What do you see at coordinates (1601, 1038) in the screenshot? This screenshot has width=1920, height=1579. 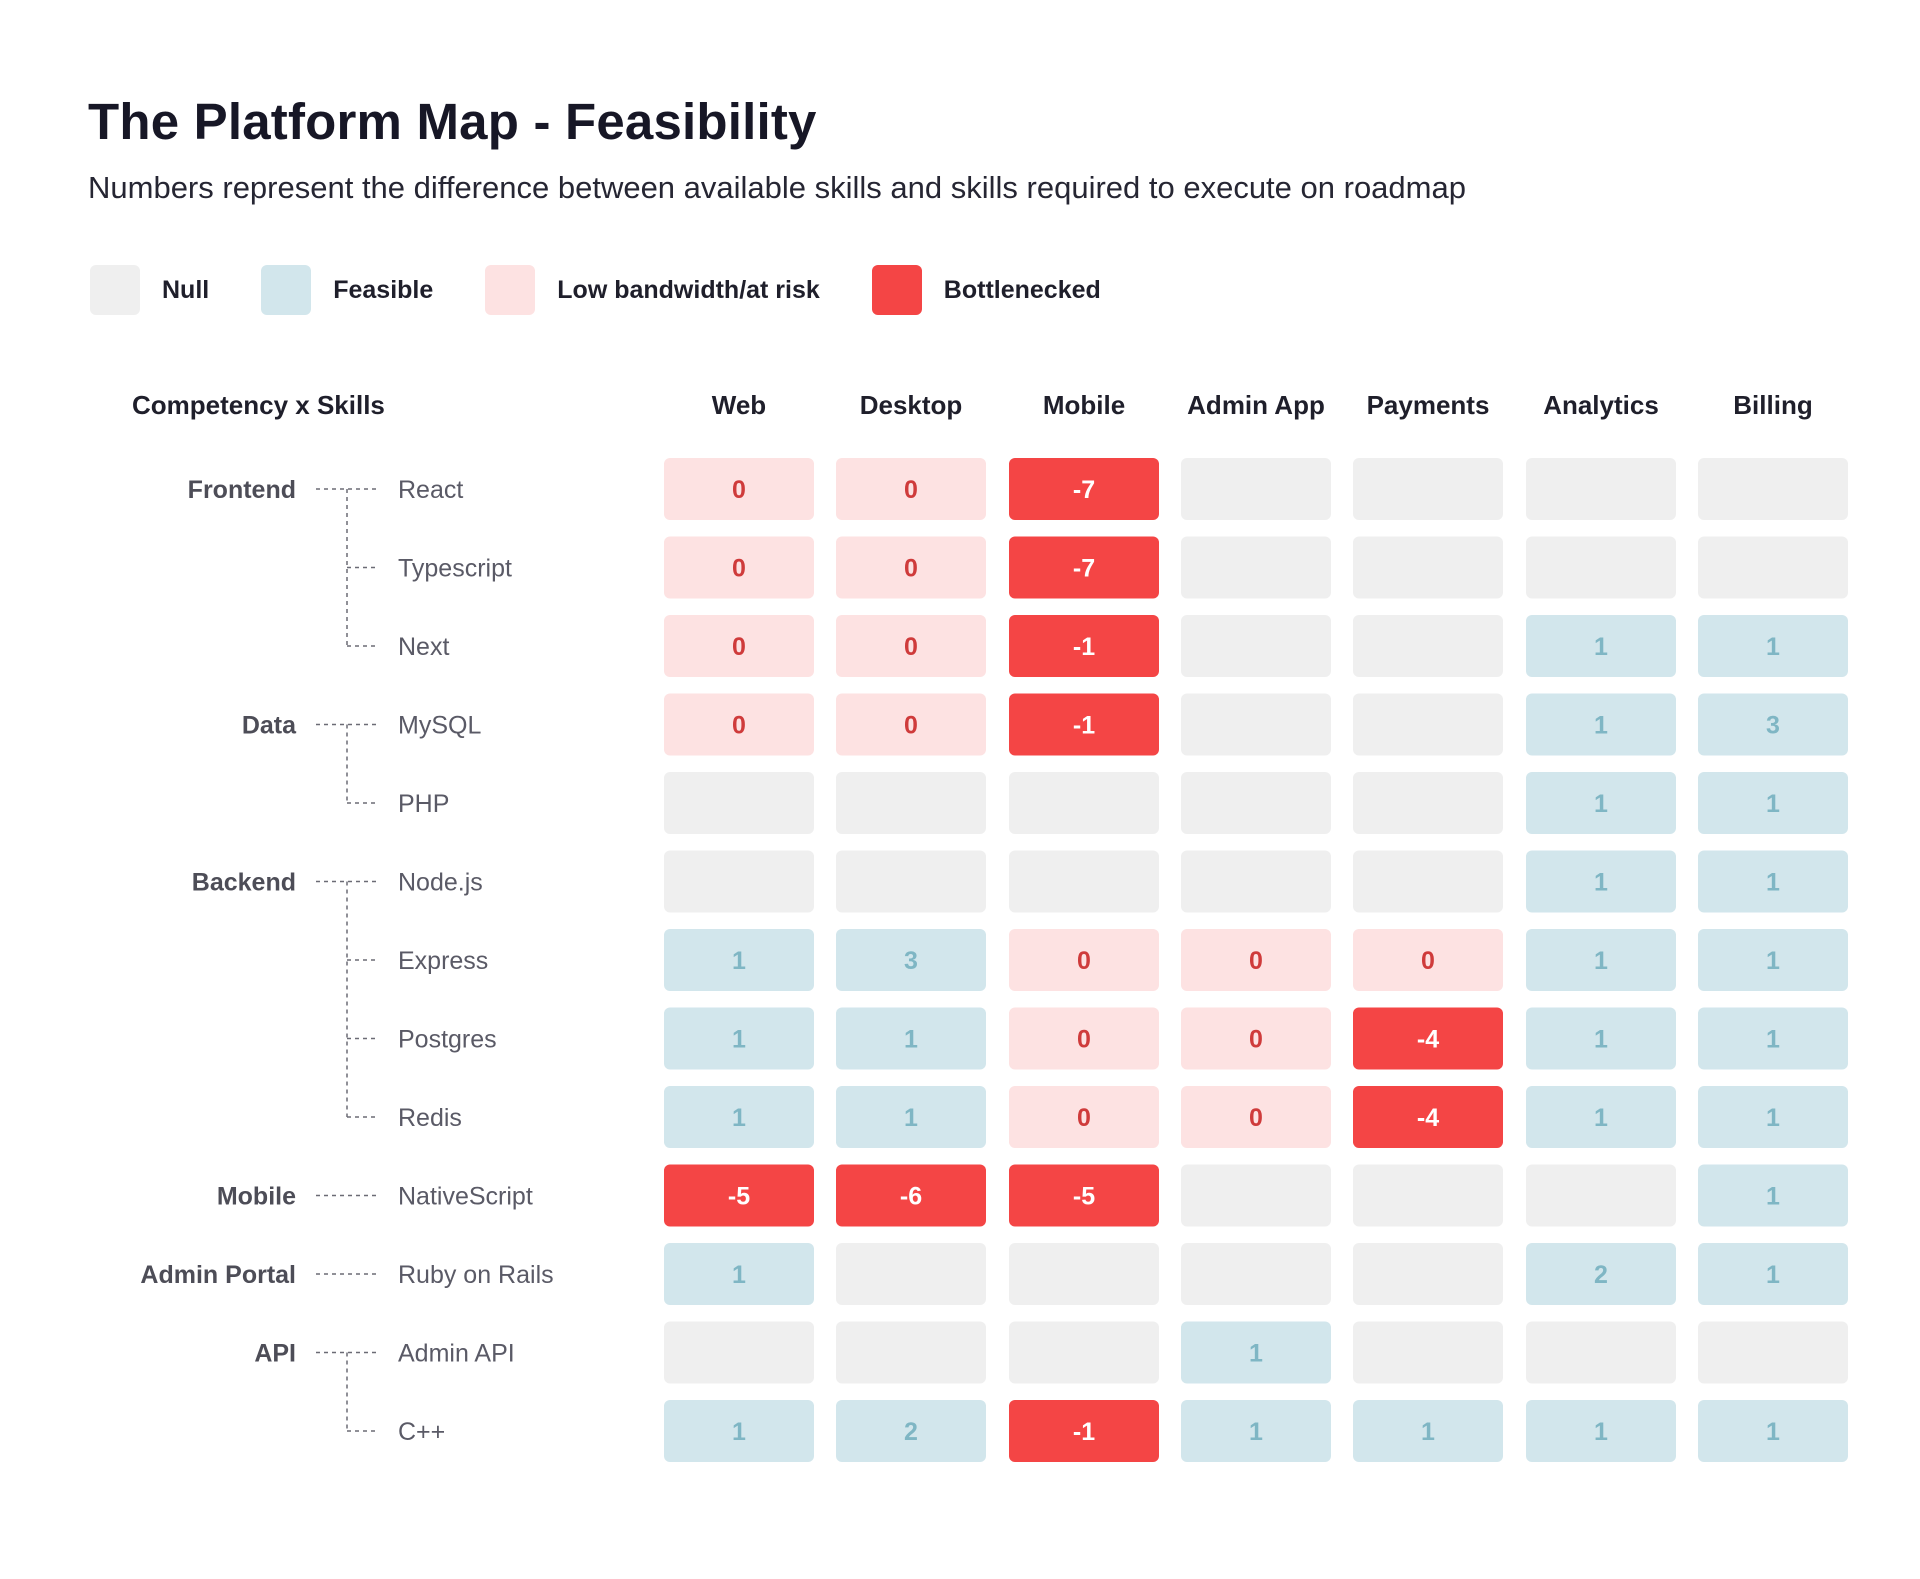 I see `cell-postgres-analytics` at bounding box center [1601, 1038].